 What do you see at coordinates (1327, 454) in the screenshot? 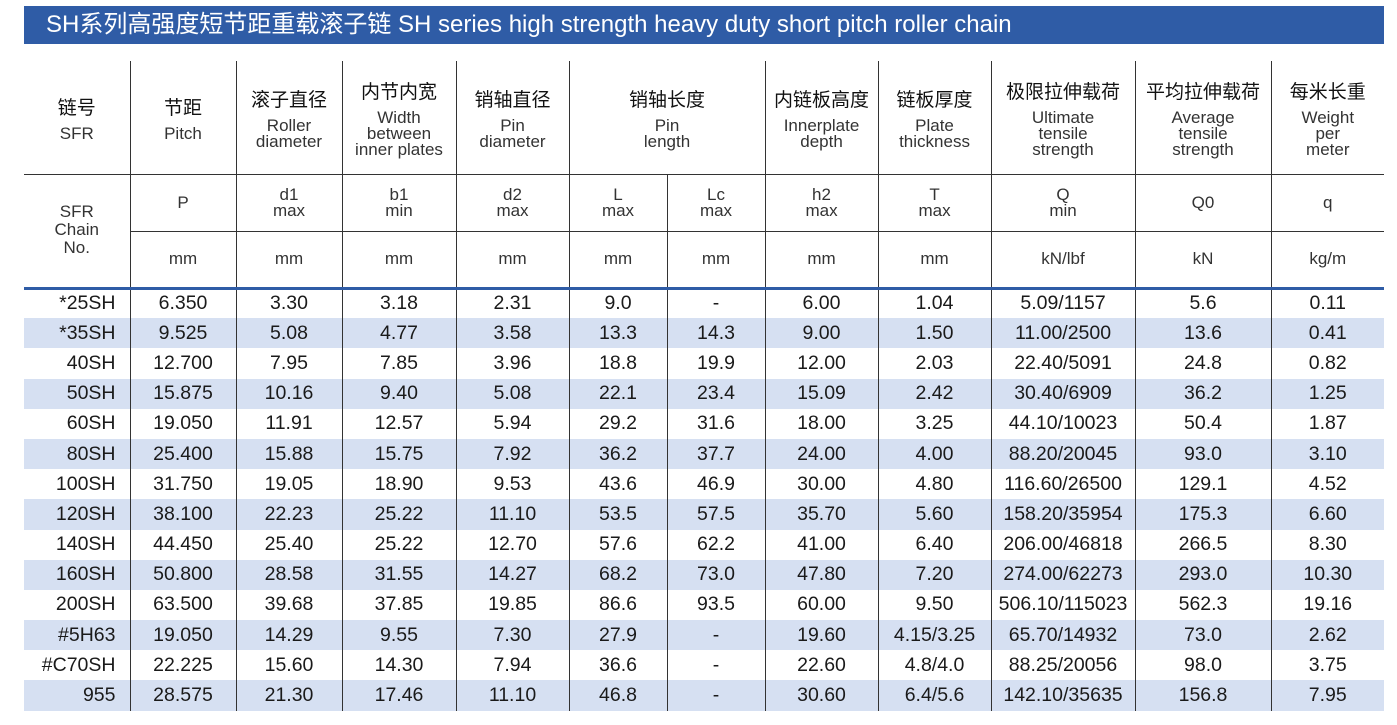
I see `table-cell: 3.10` at bounding box center [1327, 454].